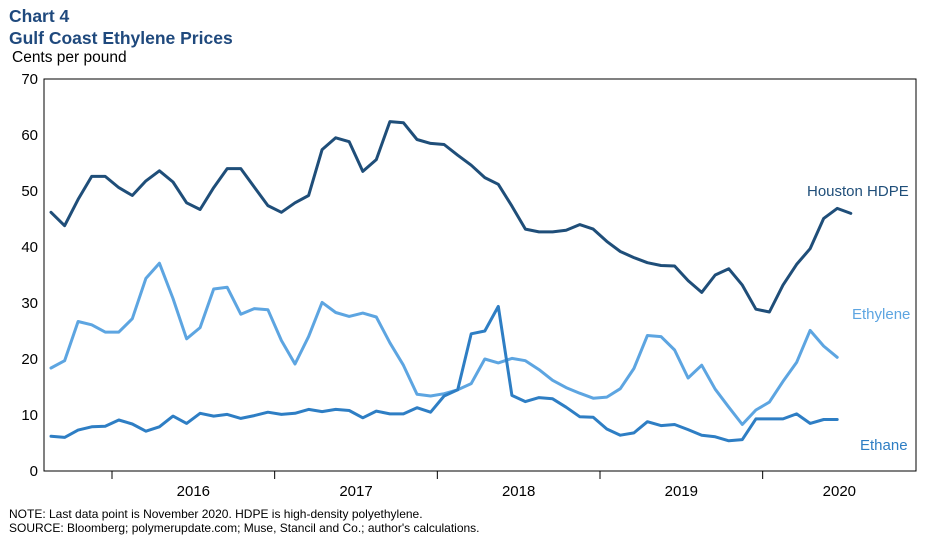 Image resolution: width=949 pixels, height=541 pixels. What do you see at coordinates (437, 475) in the screenshot?
I see `x-ticks` at bounding box center [437, 475].